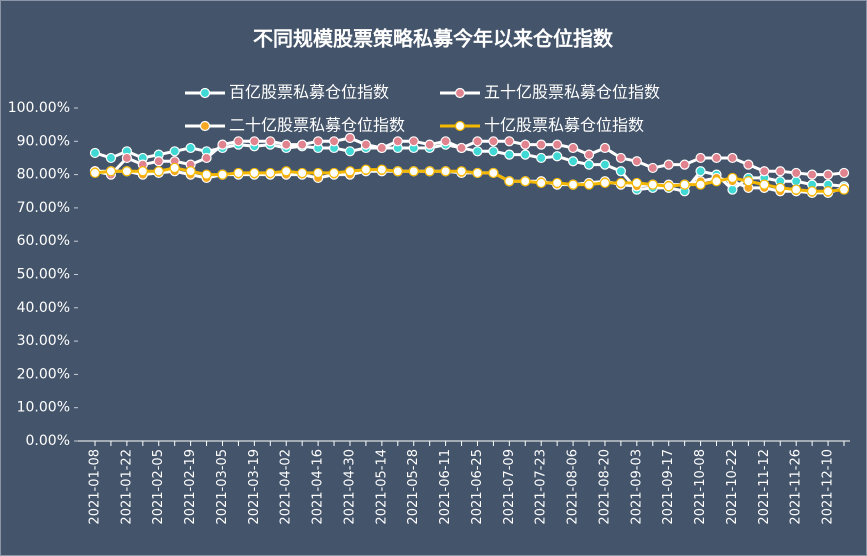  What do you see at coordinates (796, 487) in the screenshot?
I see `x-tick-label: 2021-11-26` at bounding box center [796, 487].